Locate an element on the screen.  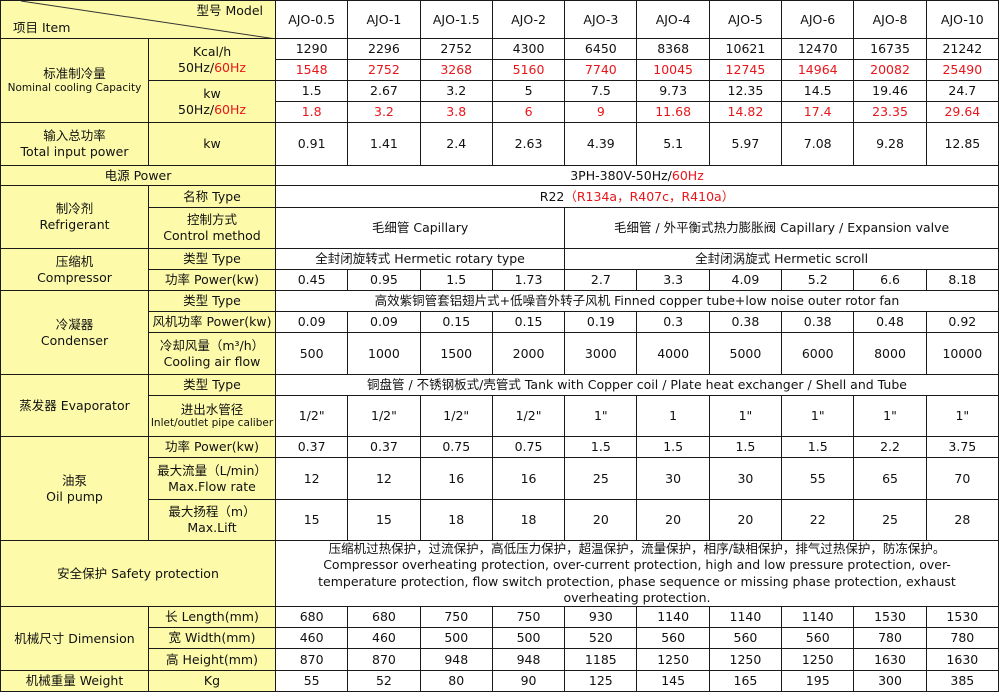
cooling-kcal-60-cell: 25490 is located at coordinates (962, 70).